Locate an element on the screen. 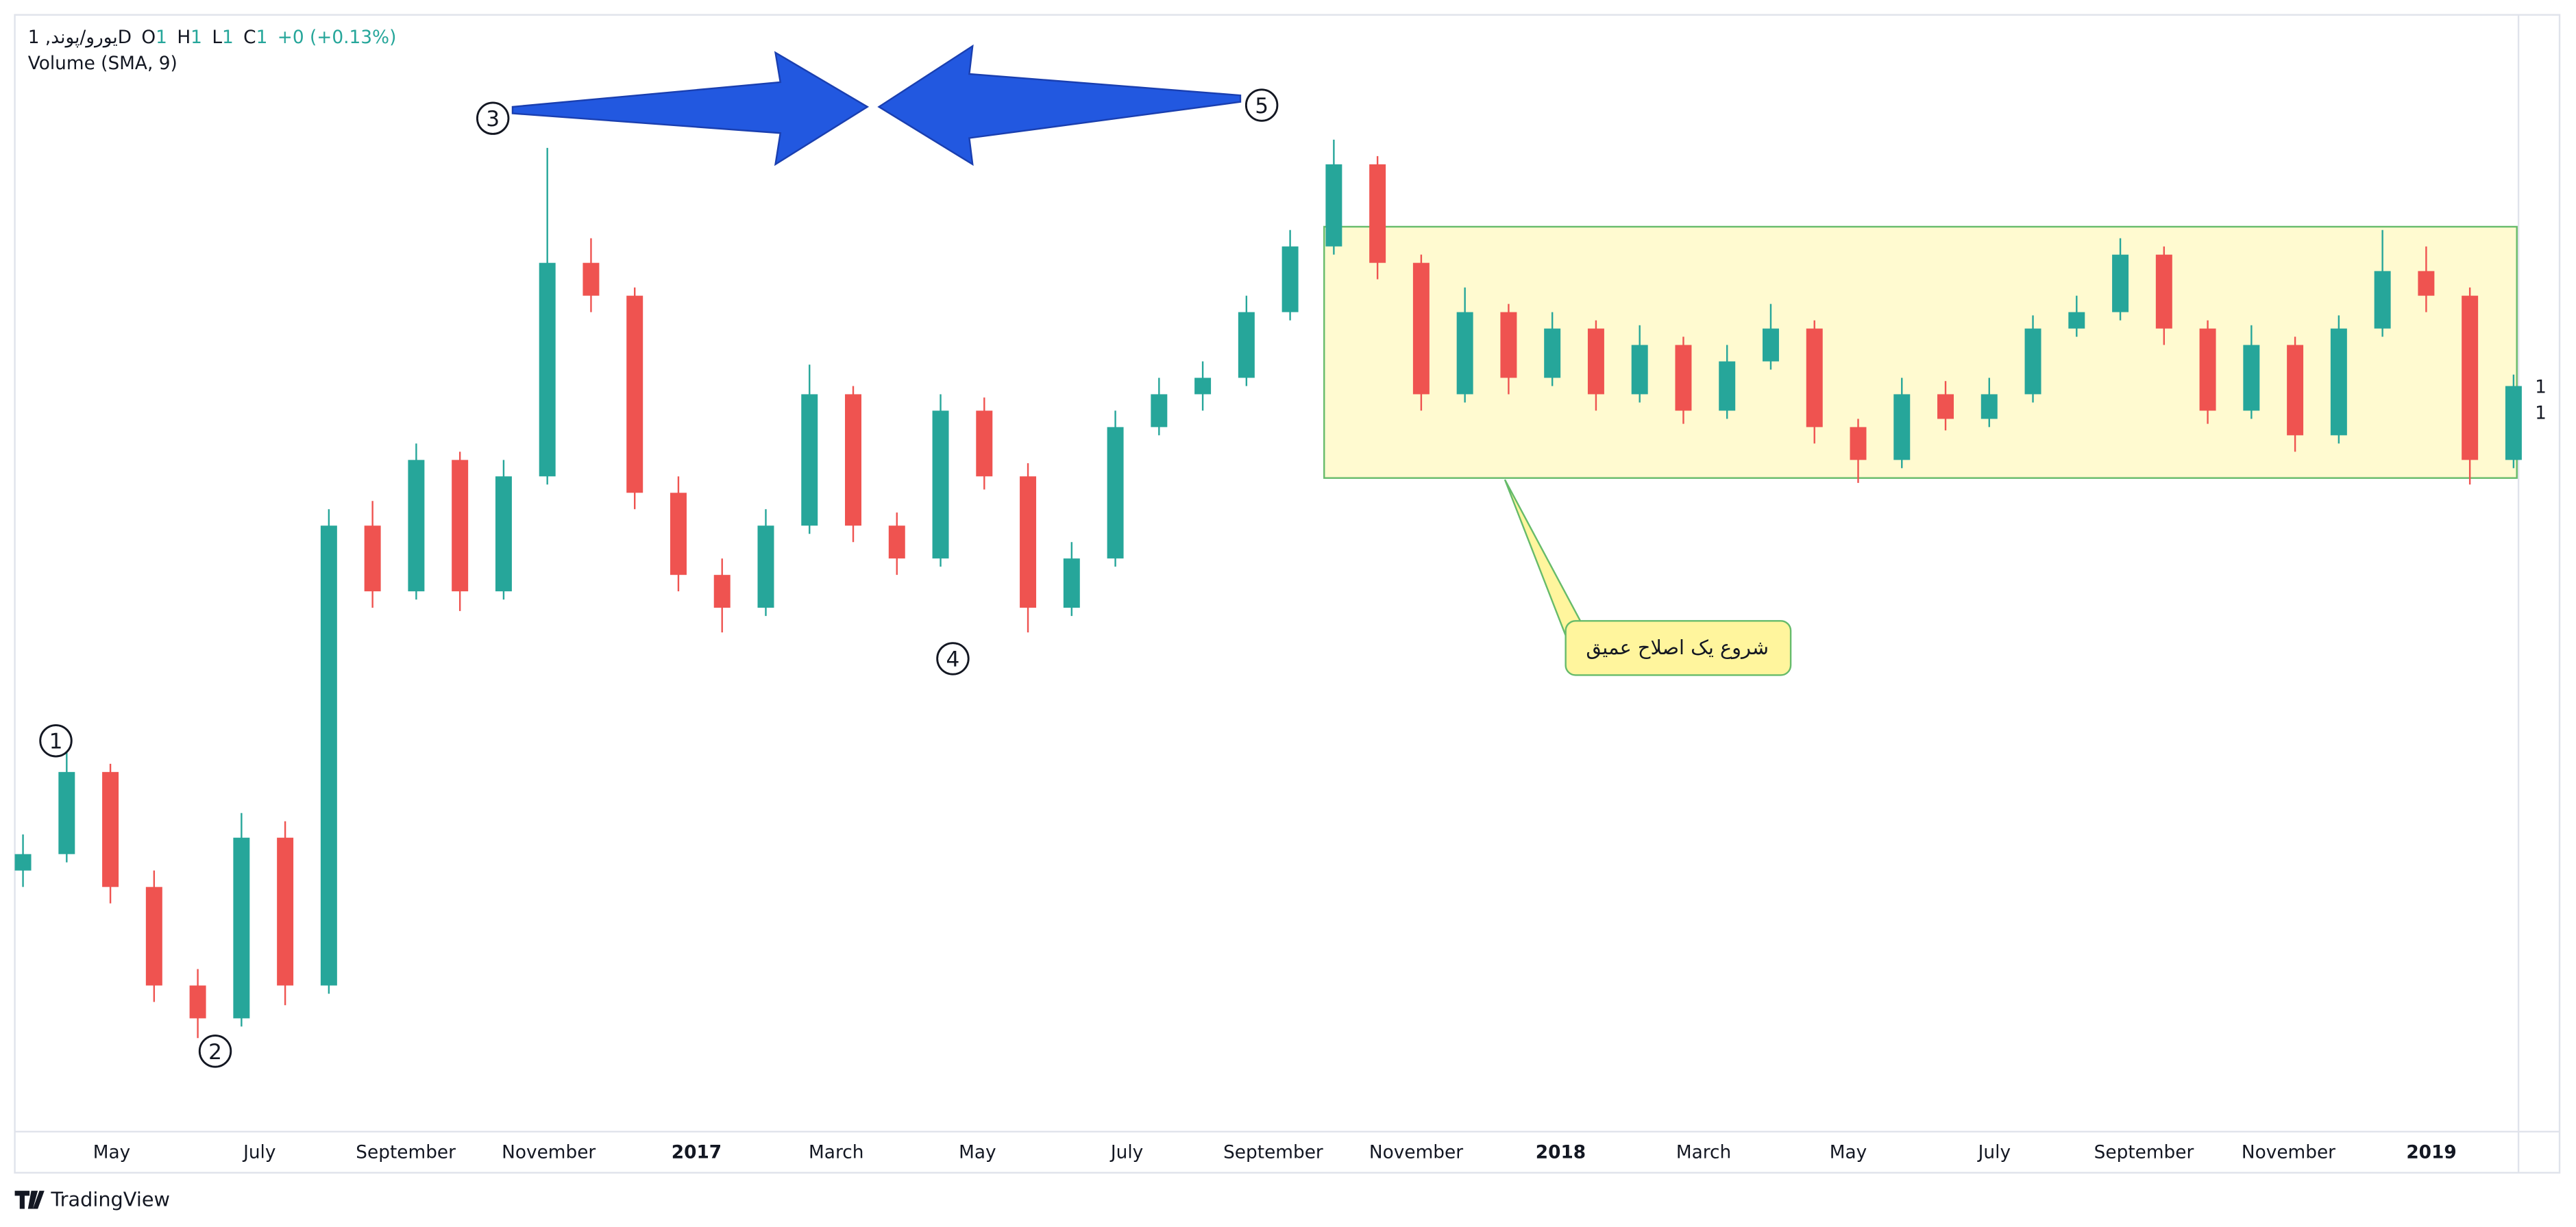 The image size is (2576, 1227). wave-label: 5 is located at coordinates (1262, 106).